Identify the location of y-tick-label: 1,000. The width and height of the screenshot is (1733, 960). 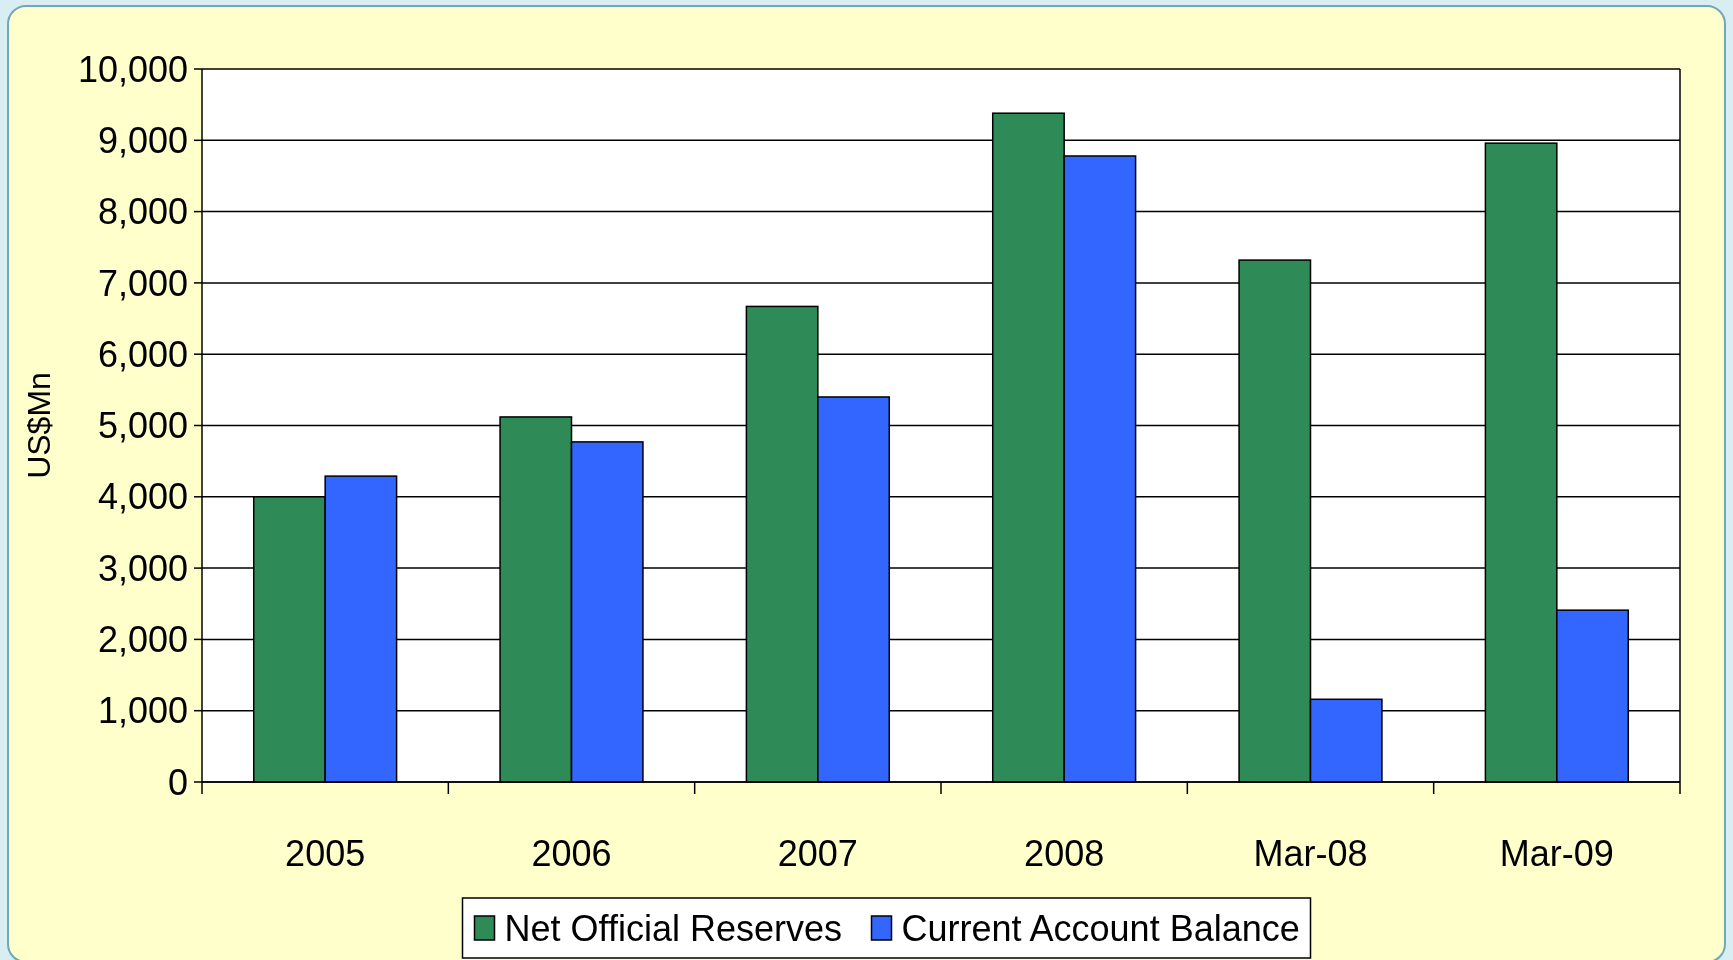
(142, 711).